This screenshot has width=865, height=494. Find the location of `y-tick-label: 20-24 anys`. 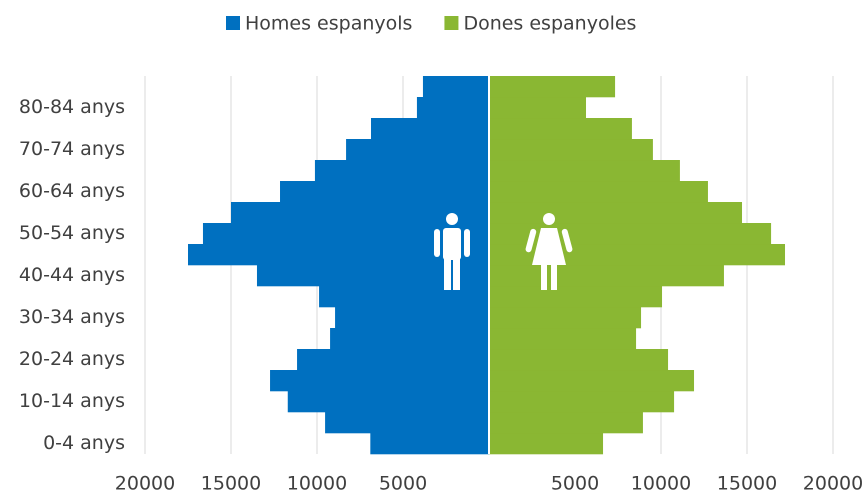

y-tick-label: 20-24 anys is located at coordinates (72, 359).